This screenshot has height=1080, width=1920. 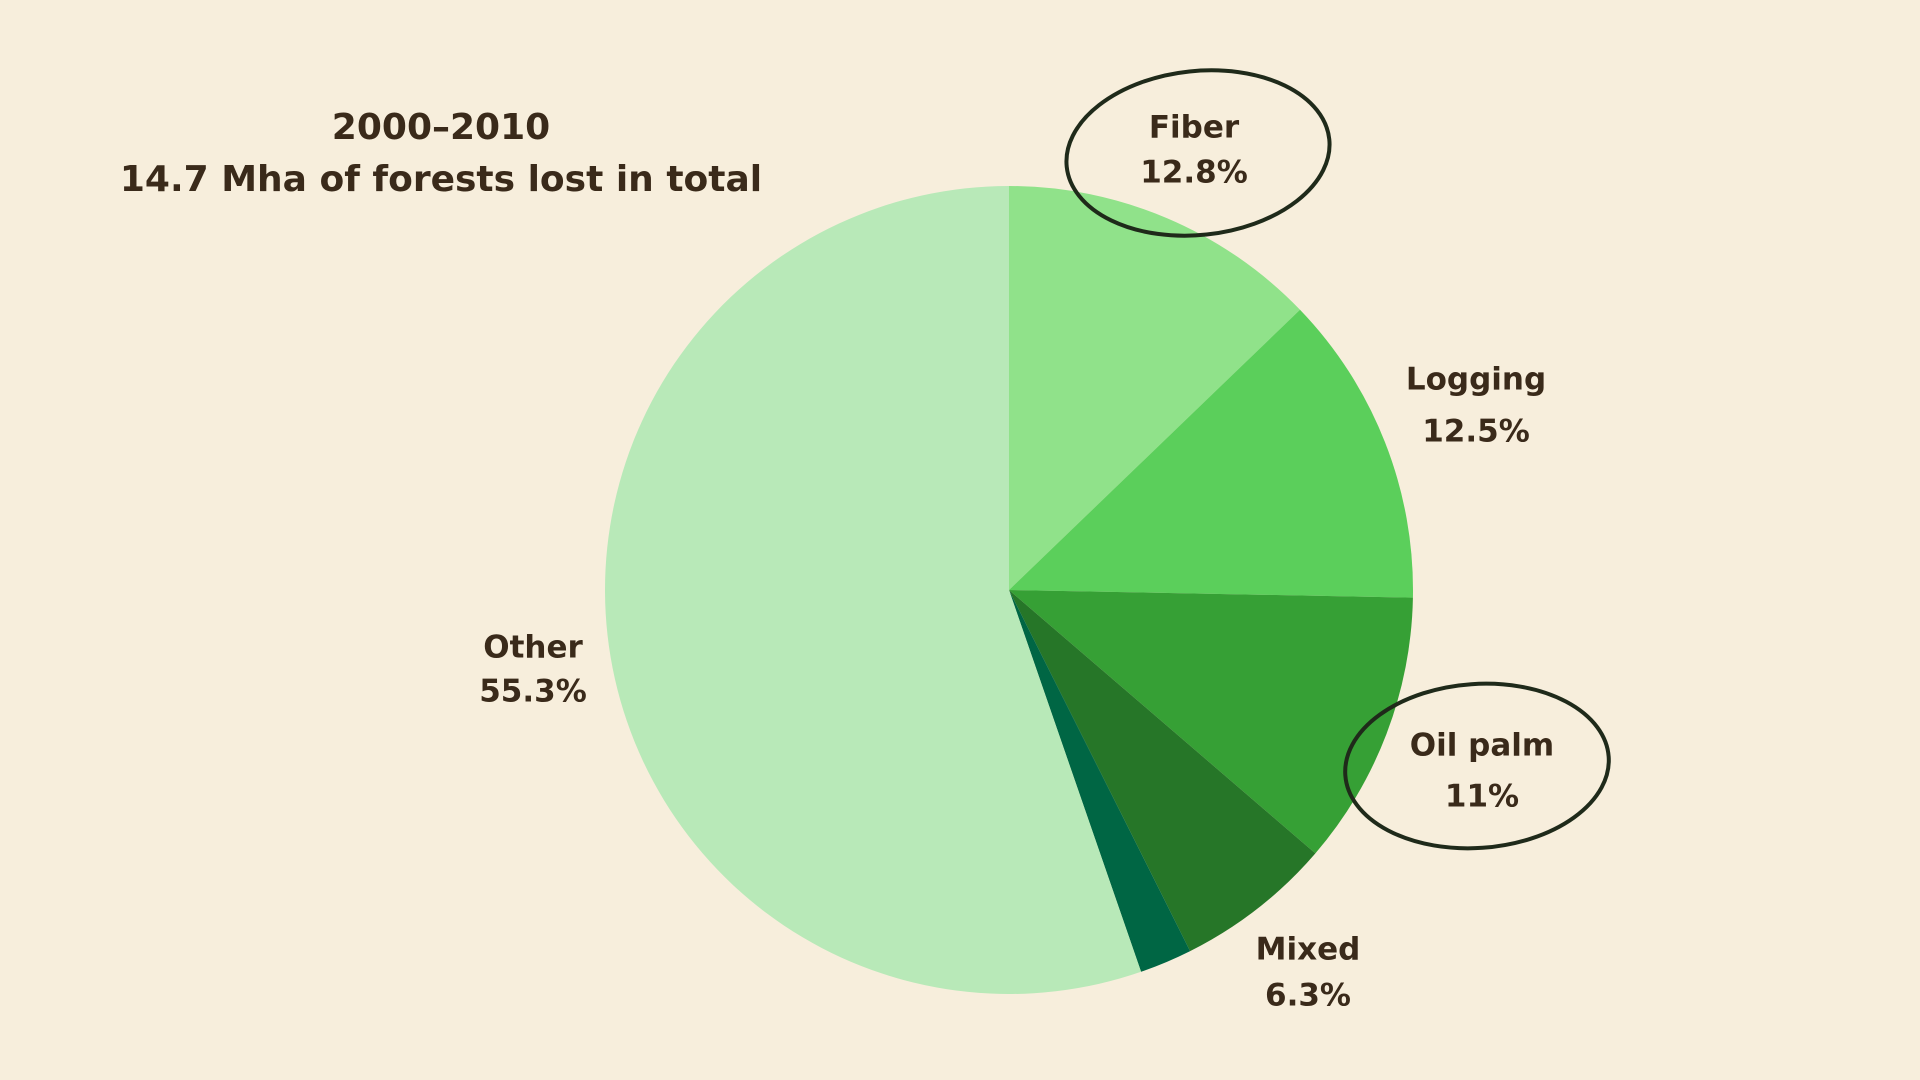 I want to click on slice-label: Other, so click(x=533, y=648).